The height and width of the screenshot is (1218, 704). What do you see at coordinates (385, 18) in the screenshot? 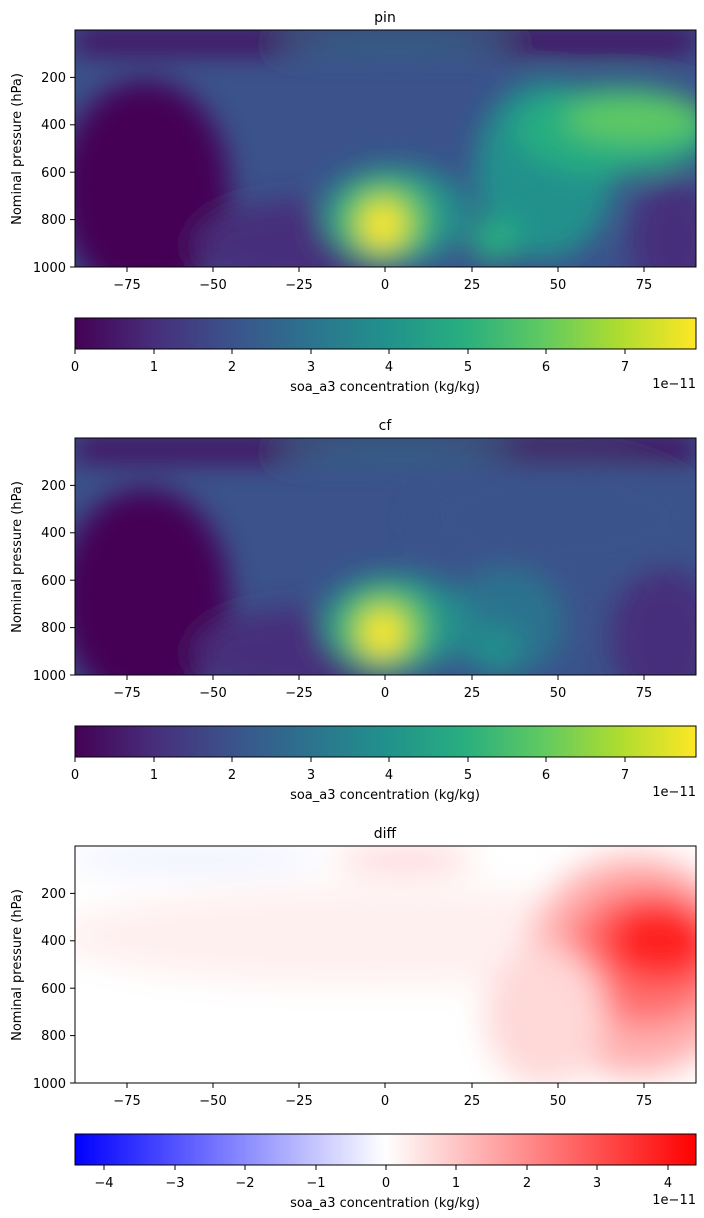
I see `panel-title: pin` at bounding box center [385, 18].